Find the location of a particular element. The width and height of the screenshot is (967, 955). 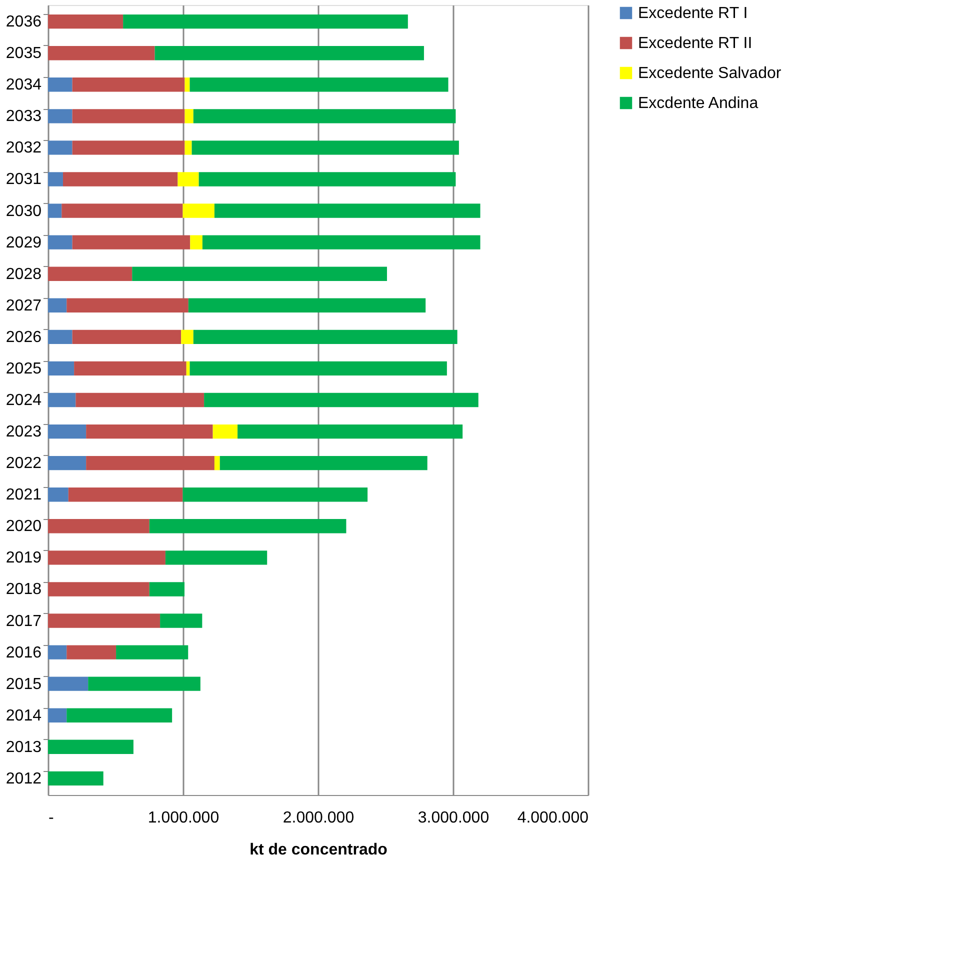

x-tick-label: 1.000.000 is located at coordinates (184, 818).